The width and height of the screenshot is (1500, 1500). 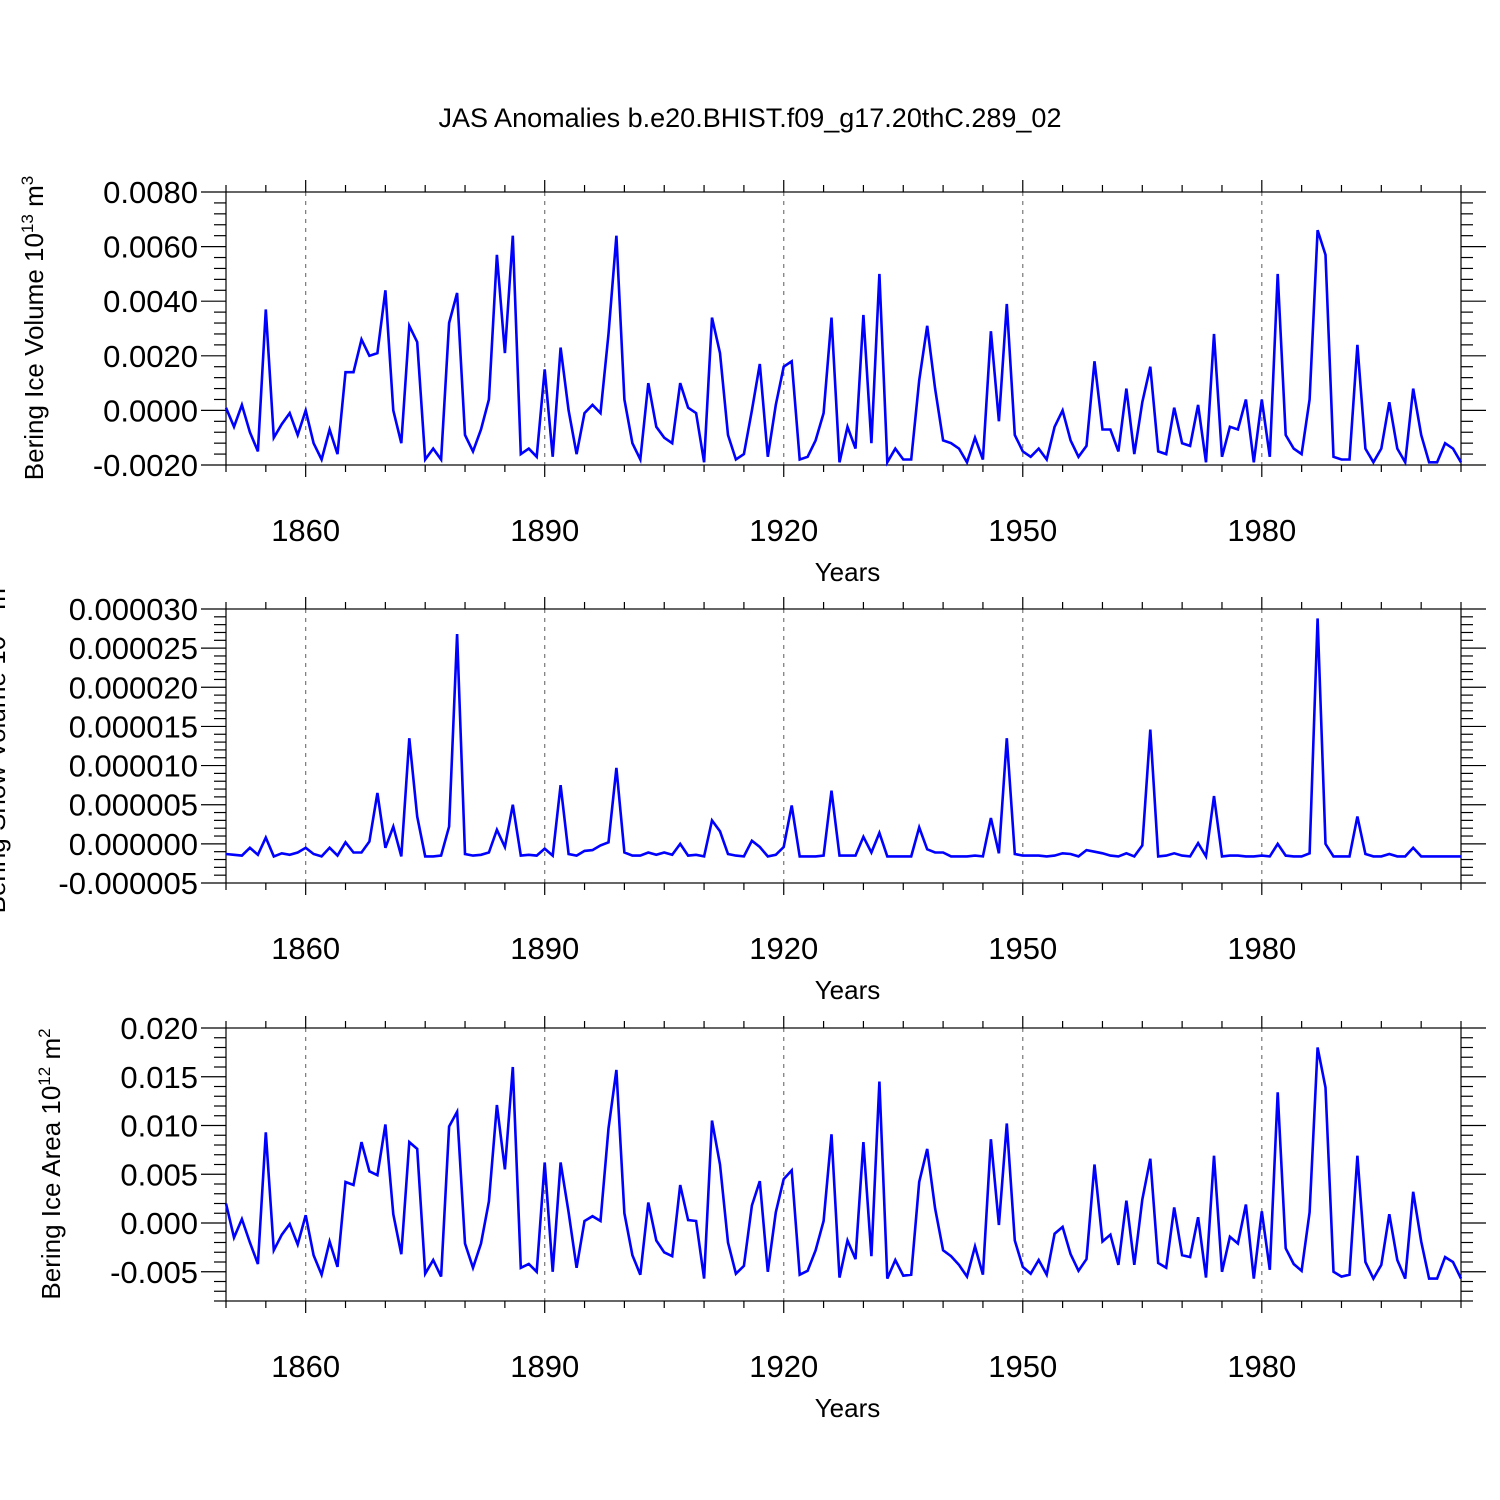 I want to click on y-tick-label: 0.000010, so click(x=133, y=766).